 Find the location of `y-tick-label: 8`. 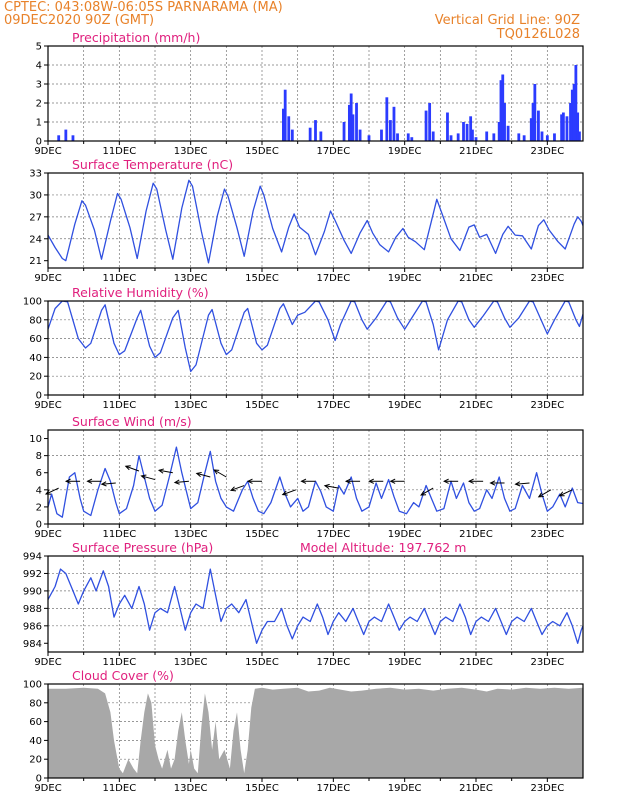

y-tick-label: 8 is located at coordinates (39, 456).